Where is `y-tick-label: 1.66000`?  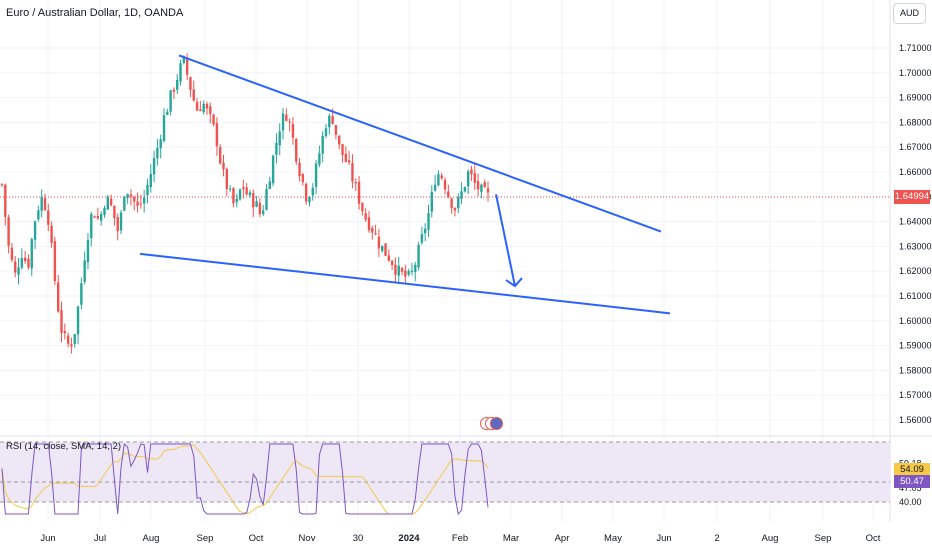
y-tick-label: 1.66000 is located at coordinates (915, 172).